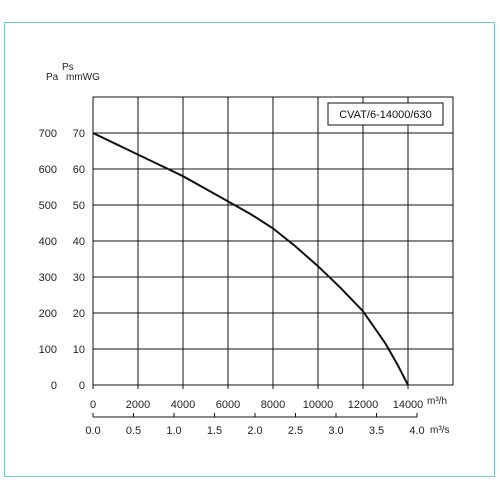 The image size is (500, 500). I want to click on y-axis-label-pa: Pa, so click(52, 77).